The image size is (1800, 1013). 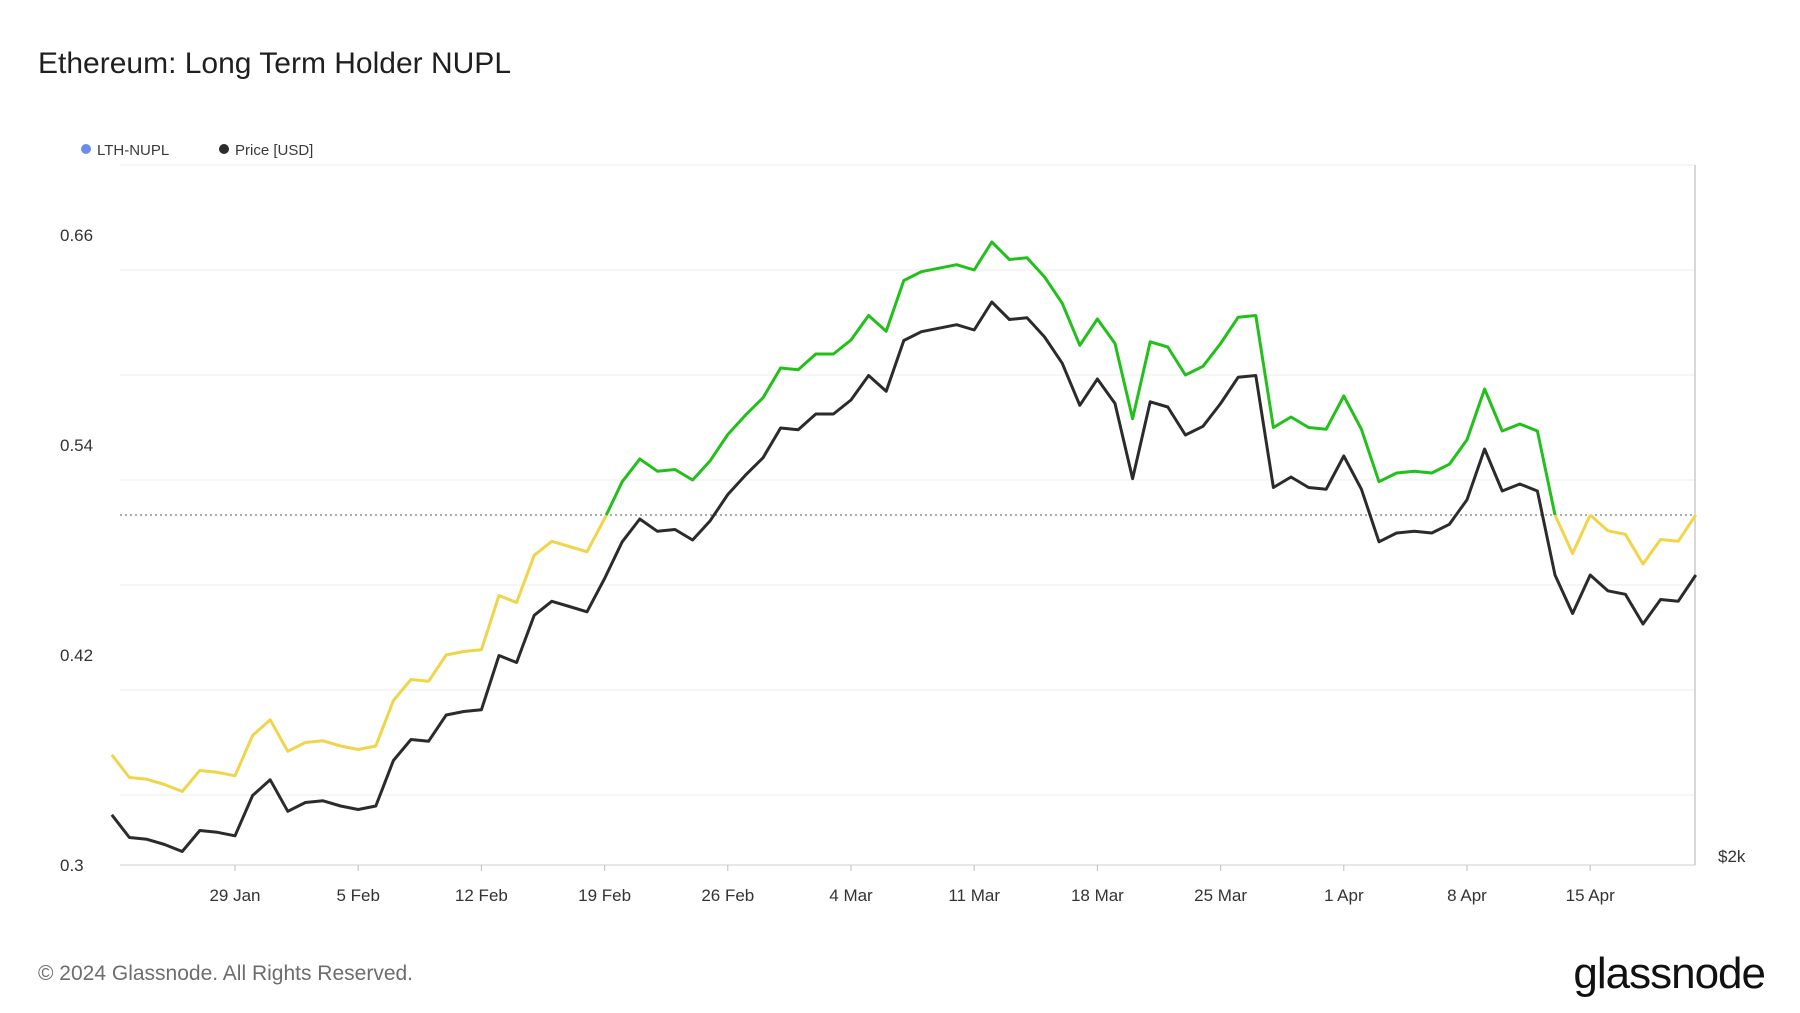 I want to click on y-tick-label: 0.54, so click(x=76, y=445).